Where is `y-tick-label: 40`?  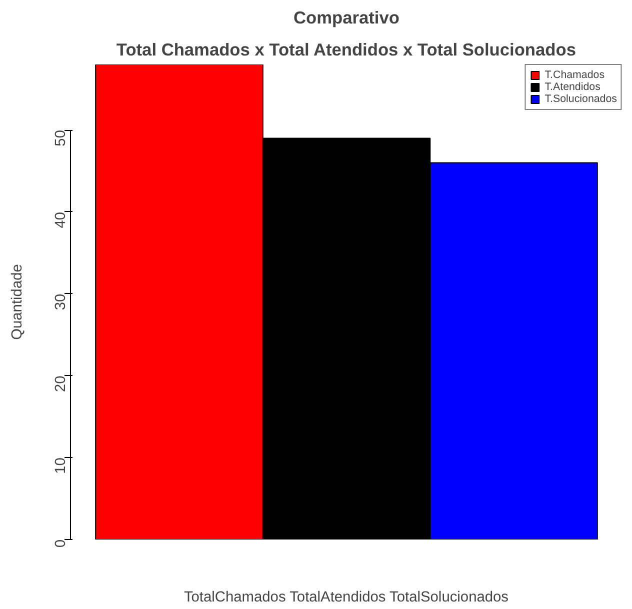
y-tick-label: 40 is located at coordinates (61, 220).